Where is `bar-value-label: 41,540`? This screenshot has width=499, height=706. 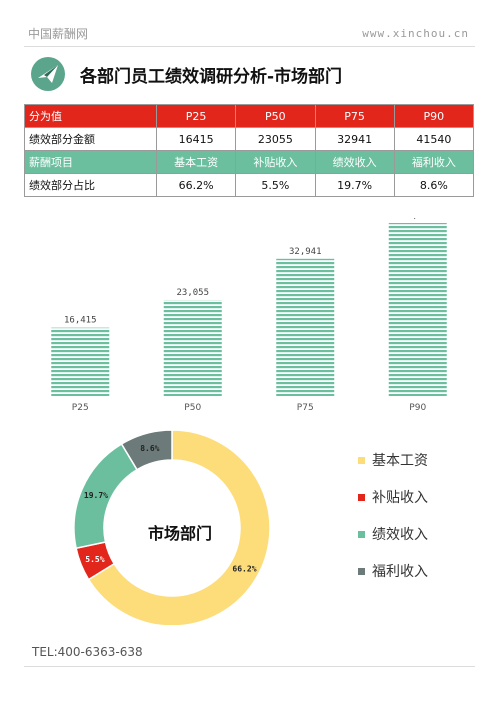
bar-value-label: 41,540 is located at coordinates (417, 219).